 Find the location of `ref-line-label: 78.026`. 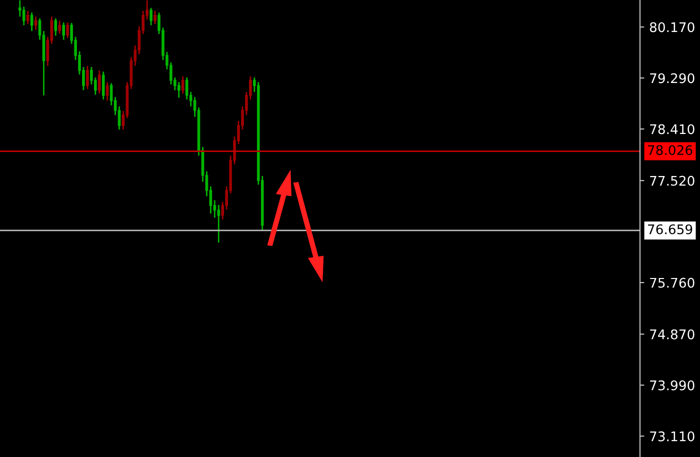

ref-line-label: 78.026 is located at coordinates (670, 150).